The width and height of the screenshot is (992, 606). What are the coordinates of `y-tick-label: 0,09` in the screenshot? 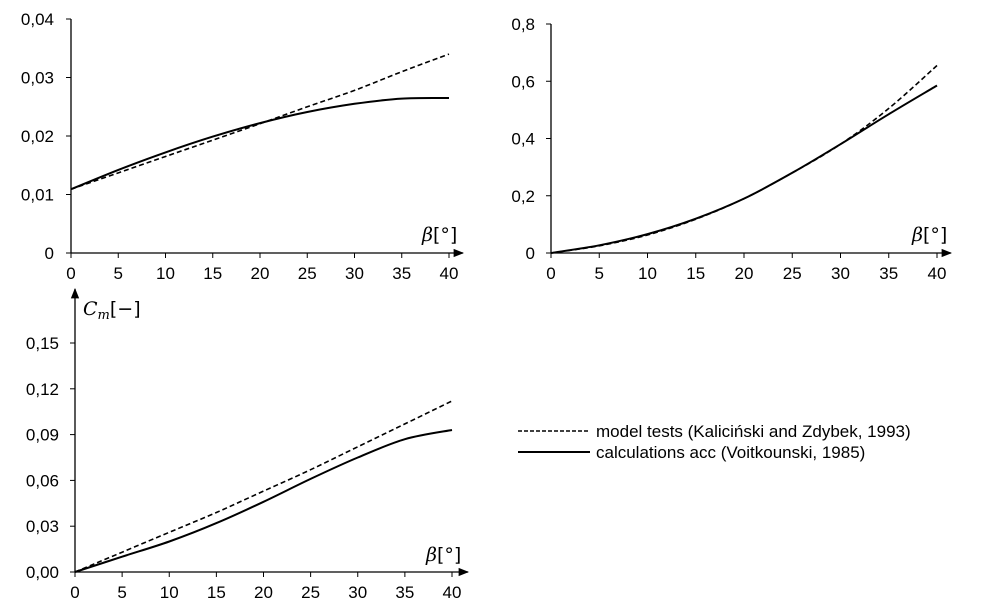 It's located at (42, 435).